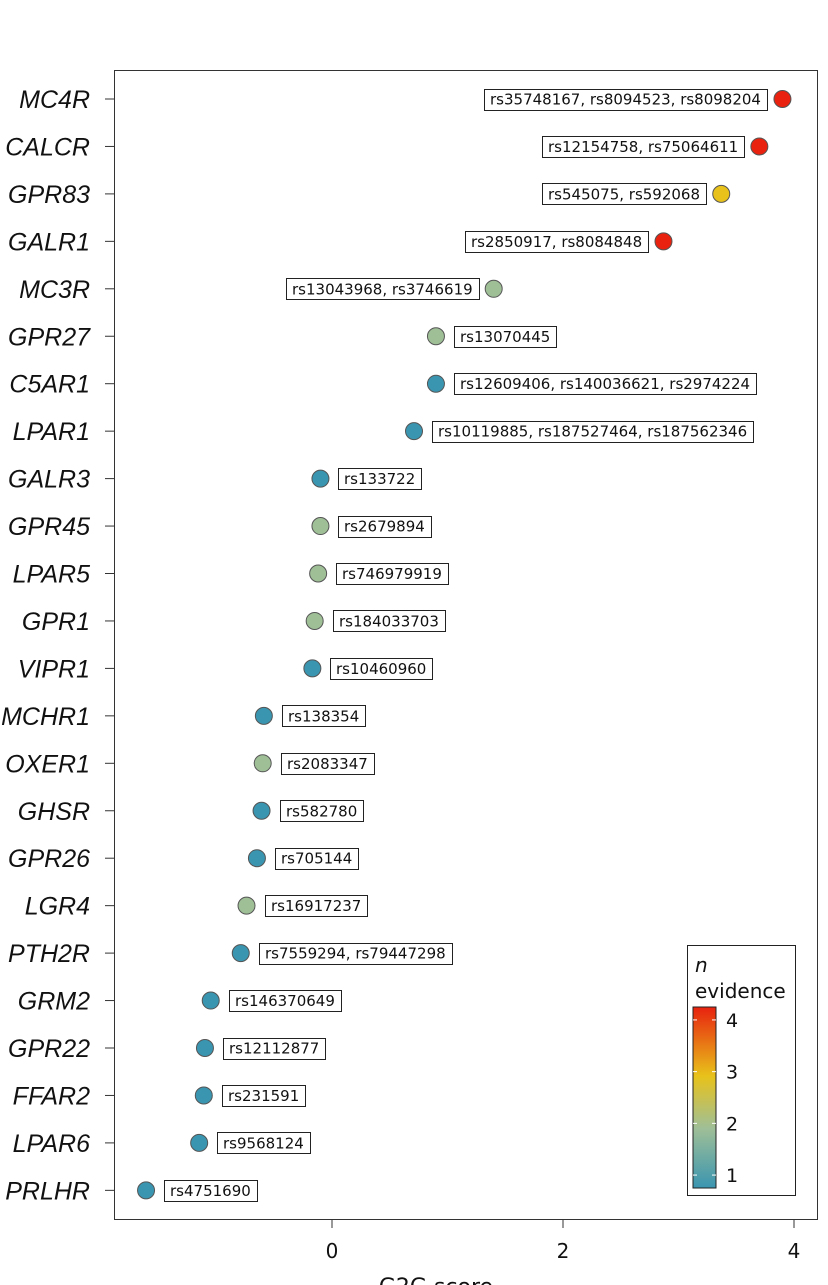 The height and width of the screenshot is (1285, 828). Describe the element at coordinates (240, 953) in the screenshot. I see `point-pth2r` at that location.